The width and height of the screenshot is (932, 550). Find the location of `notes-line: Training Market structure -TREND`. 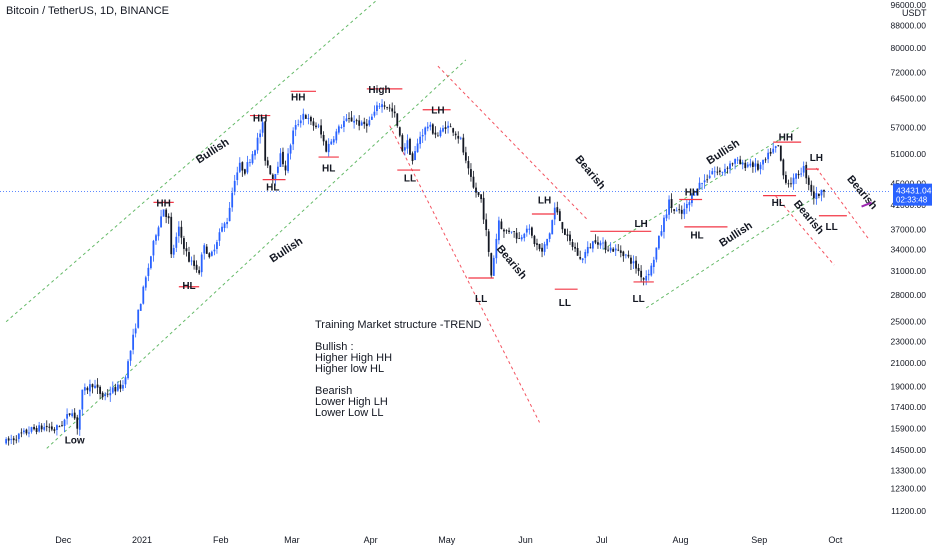

notes-line: Training Market structure -TREND is located at coordinates (398, 325).